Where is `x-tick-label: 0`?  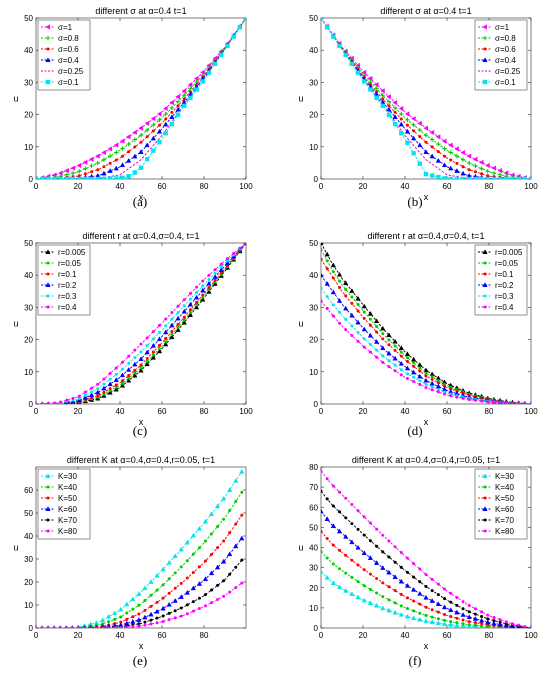
x-tick-label: 0 is located at coordinates (36, 411).